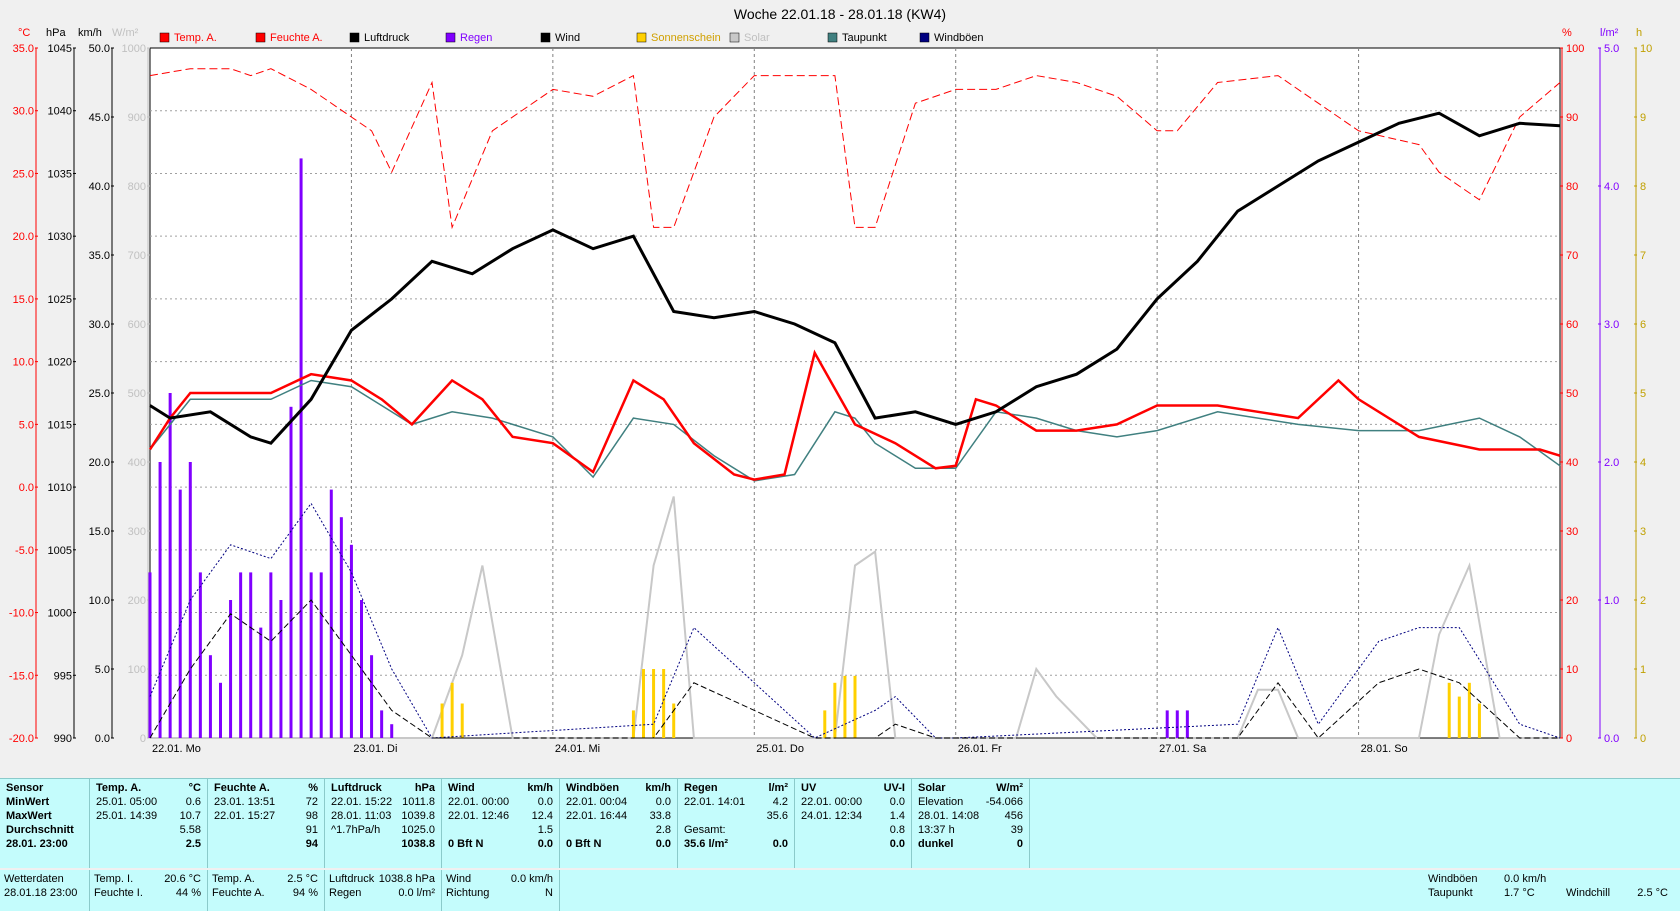 The height and width of the screenshot is (911, 1680). What do you see at coordinates (26, 425) in the screenshot?
I see `y-tick-label-temp_axis: 5.0` at bounding box center [26, 425].